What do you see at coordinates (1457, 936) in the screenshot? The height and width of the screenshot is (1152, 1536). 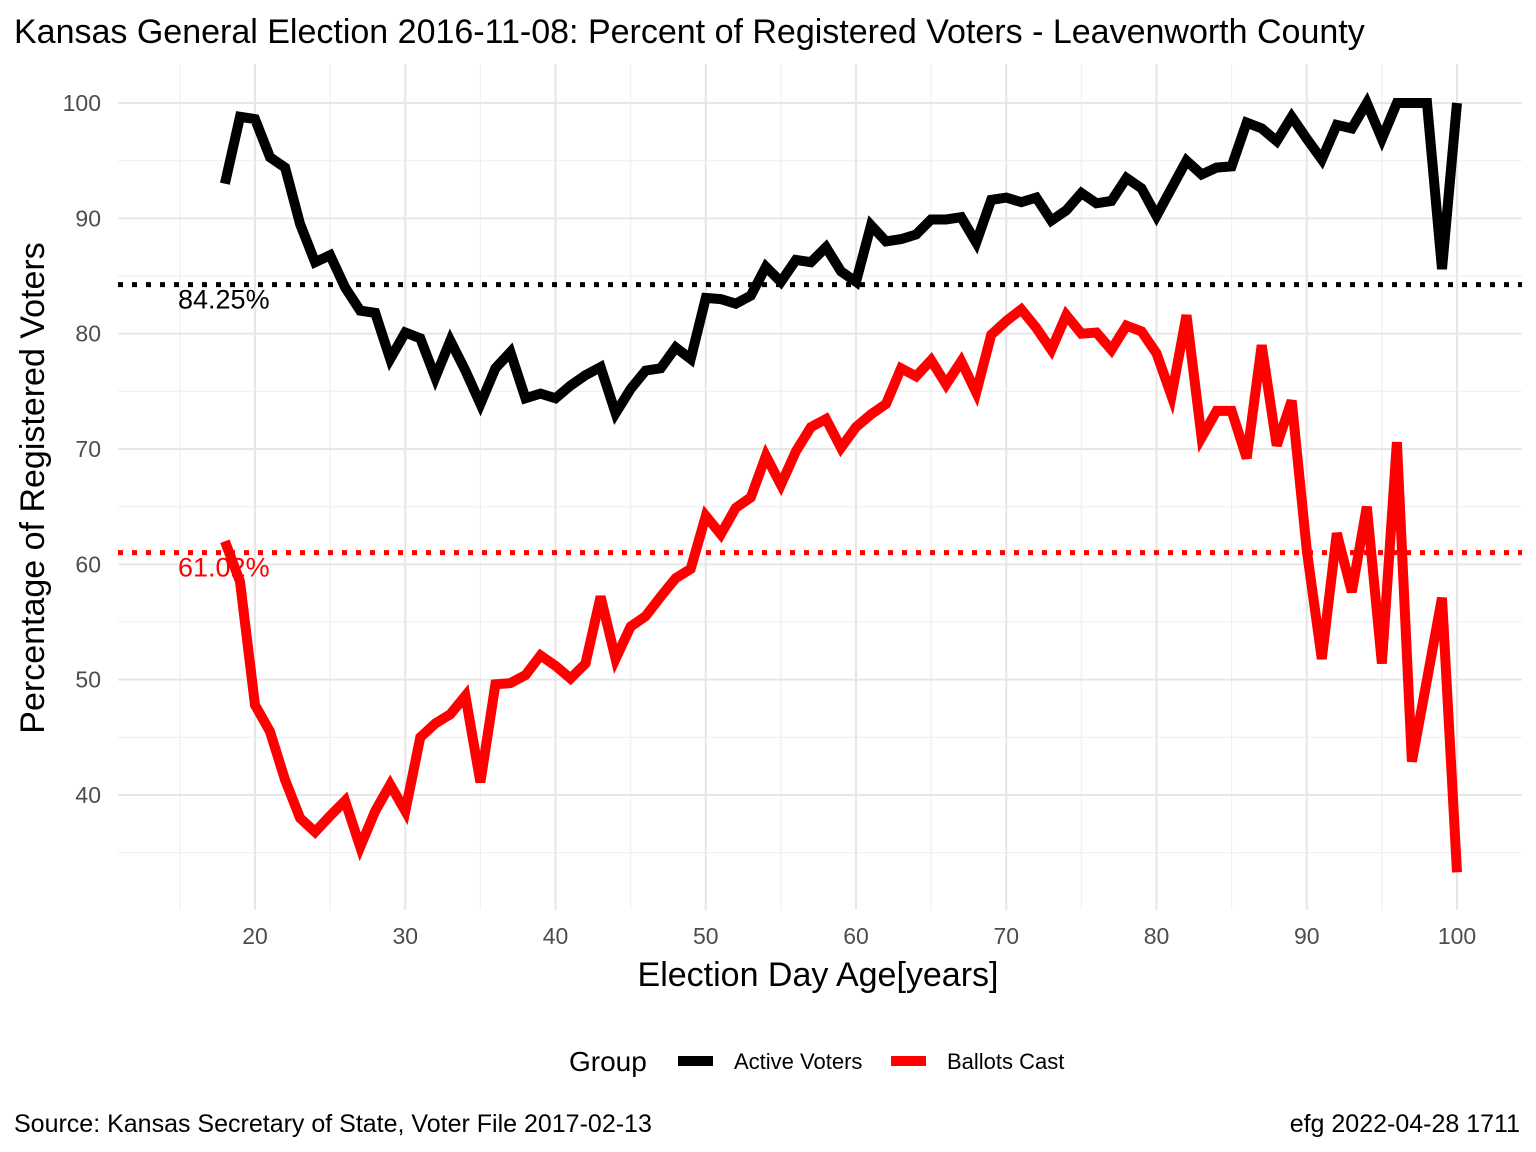 I see `x-tick-label: 100` at bounding box center [1457, 936].